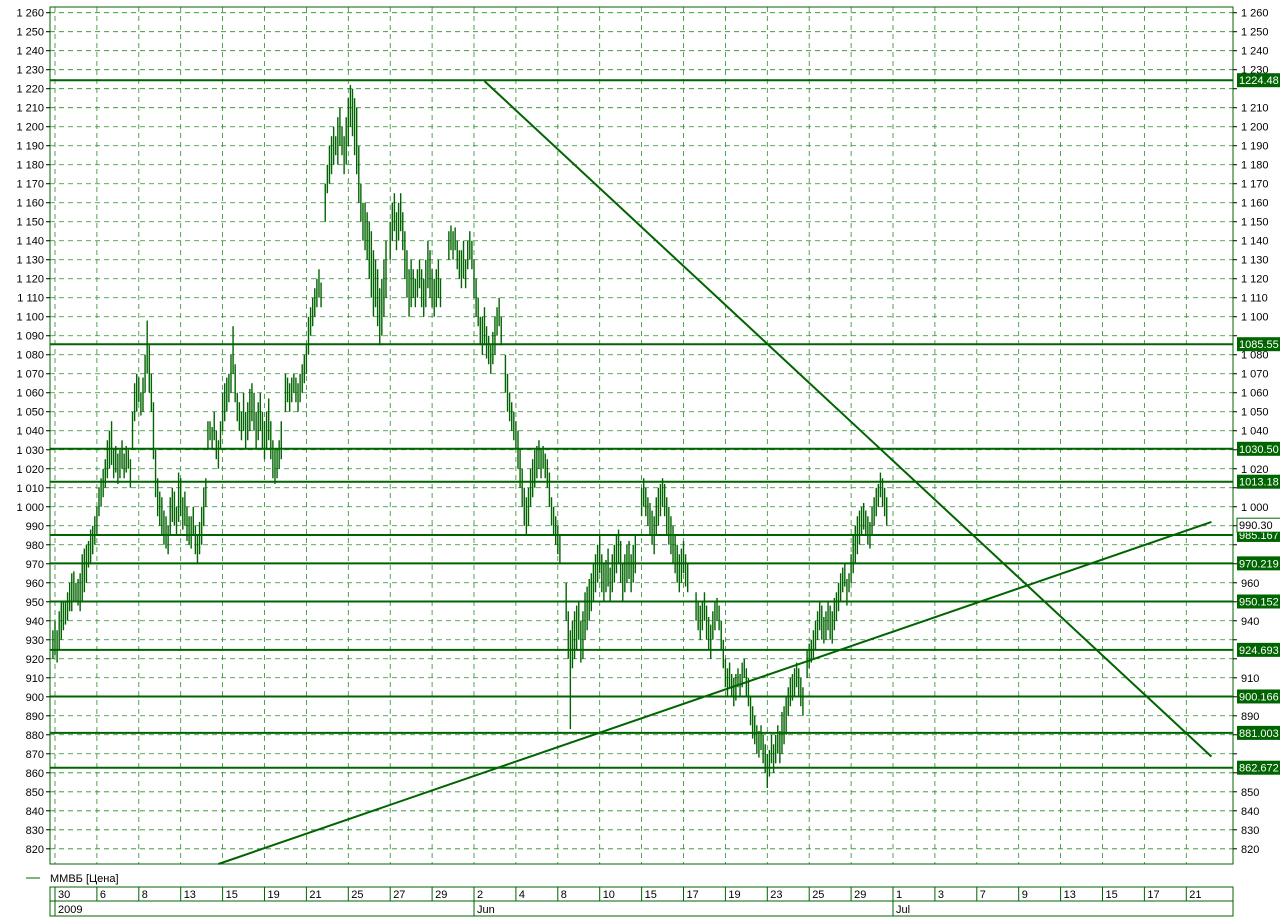 The height and width of the screenshot is (919, 1280). Describe the element at coordinates (1250, 831) in the screenshot. I see `right-tick-label: 830` at that location.